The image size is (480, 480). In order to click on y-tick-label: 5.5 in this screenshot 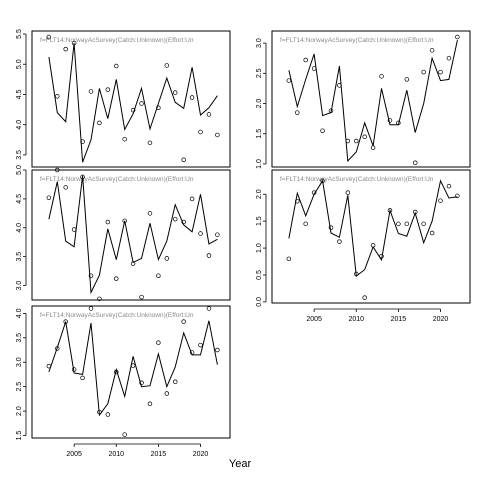, I will do `click(19, 34)`.